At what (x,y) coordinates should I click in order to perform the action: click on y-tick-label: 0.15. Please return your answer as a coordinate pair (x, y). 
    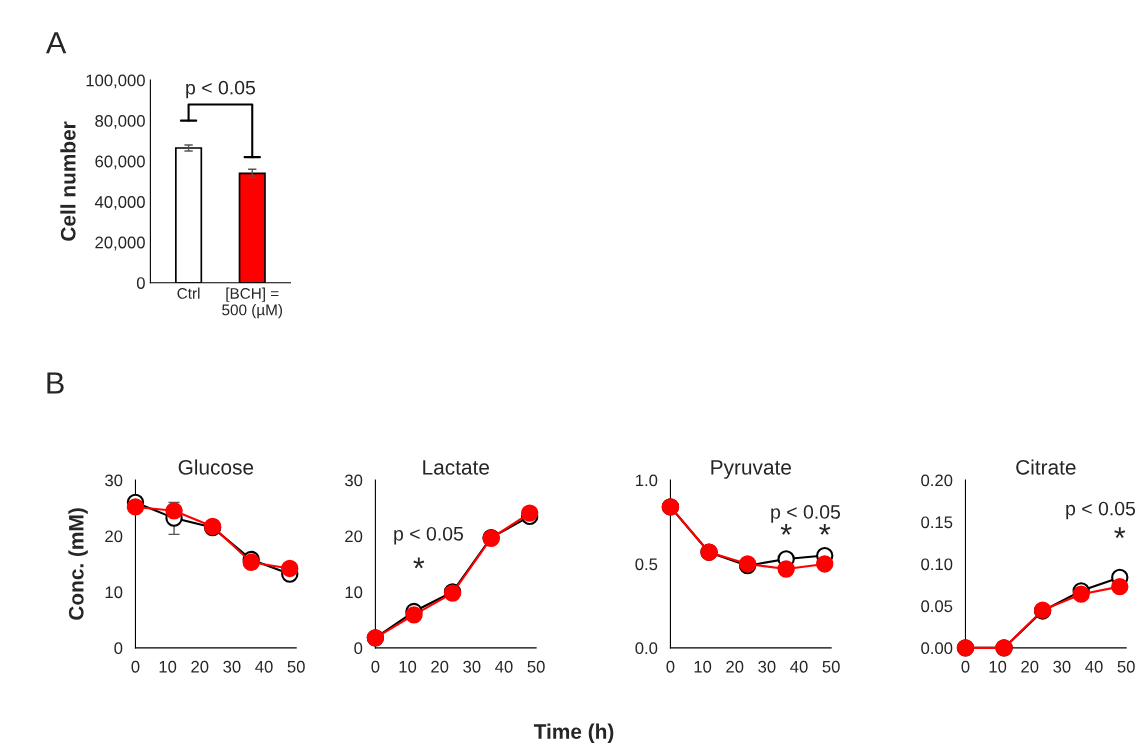
    Looking at the image, I should click on (937, 522).